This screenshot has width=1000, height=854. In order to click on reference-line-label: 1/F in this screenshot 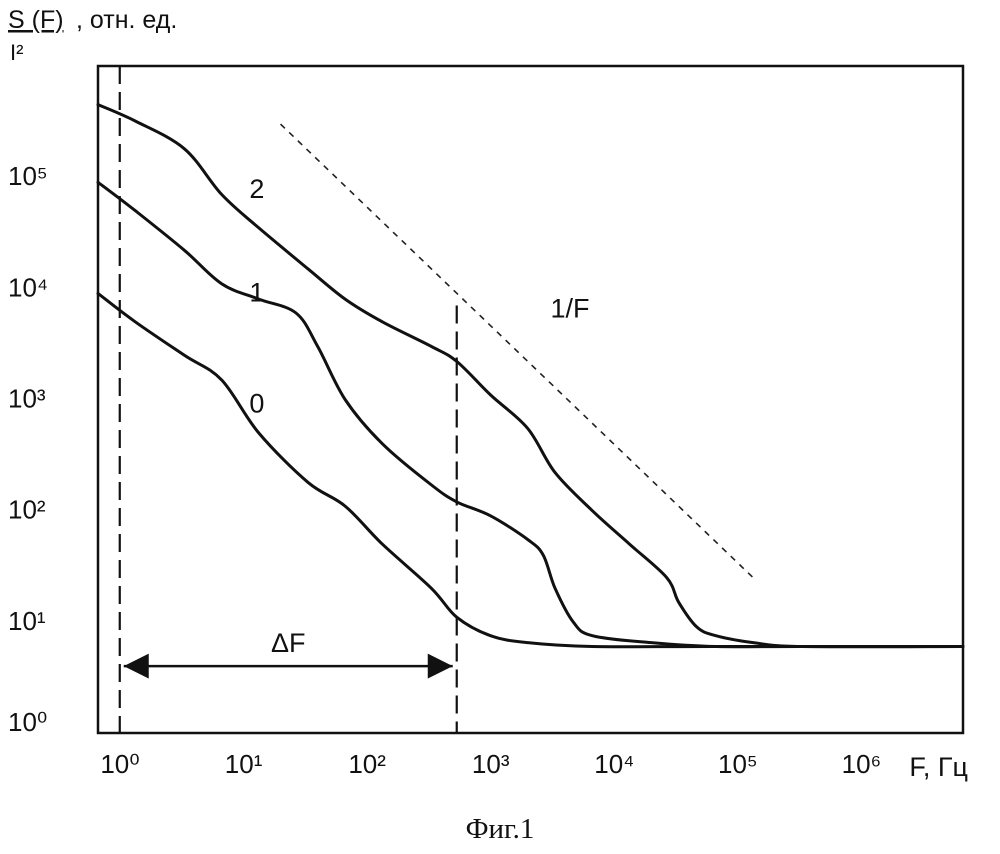, I will do `click(569, 309)`.